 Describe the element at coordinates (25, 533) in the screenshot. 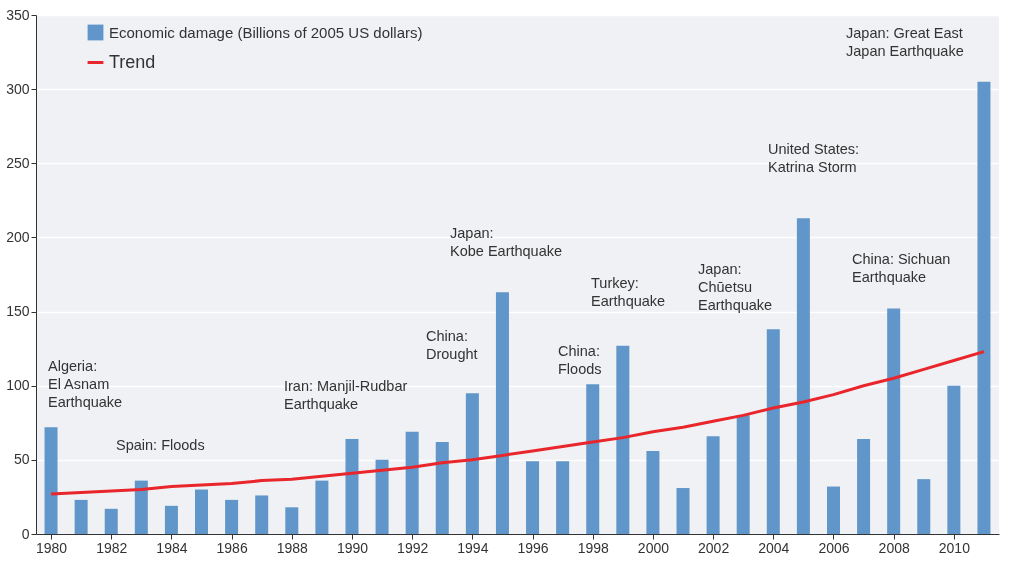

I see `y-tick-label: 0` at that location.